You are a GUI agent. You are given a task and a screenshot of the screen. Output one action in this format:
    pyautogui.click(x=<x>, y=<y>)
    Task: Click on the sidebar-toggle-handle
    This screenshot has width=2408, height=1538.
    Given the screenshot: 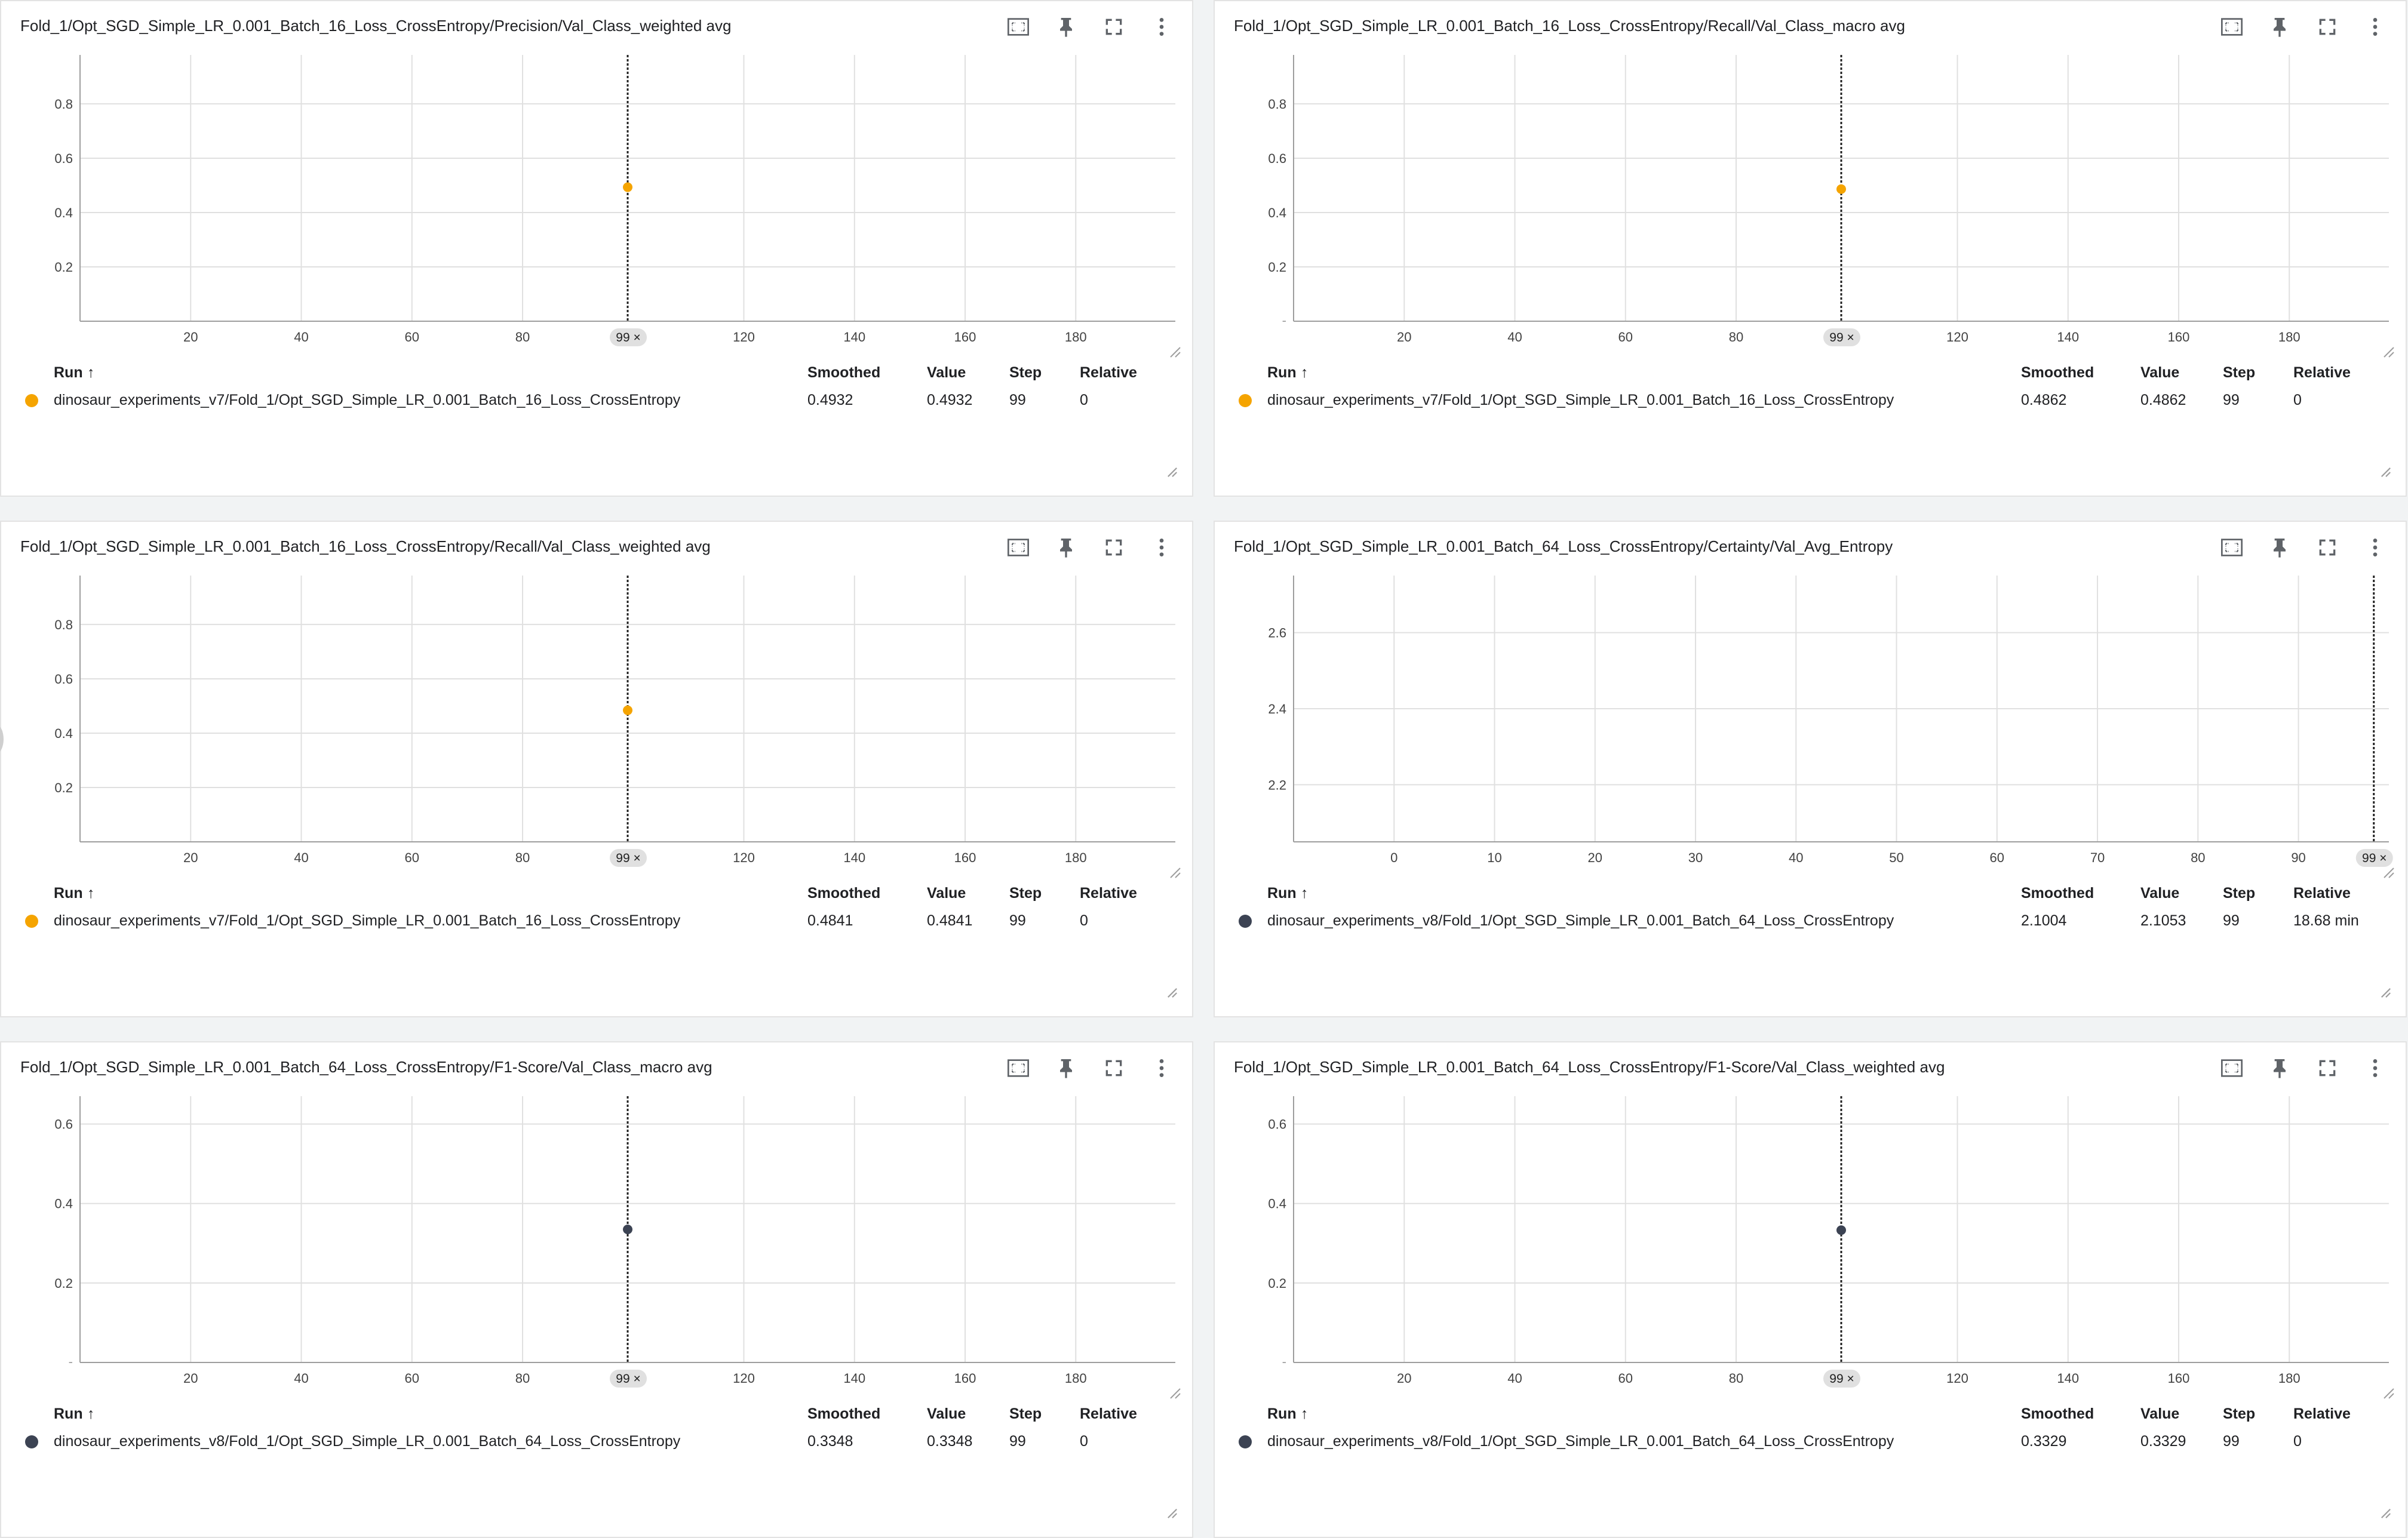 What is the action you would take?
    pyautogui.click(x=2, y=739)
    